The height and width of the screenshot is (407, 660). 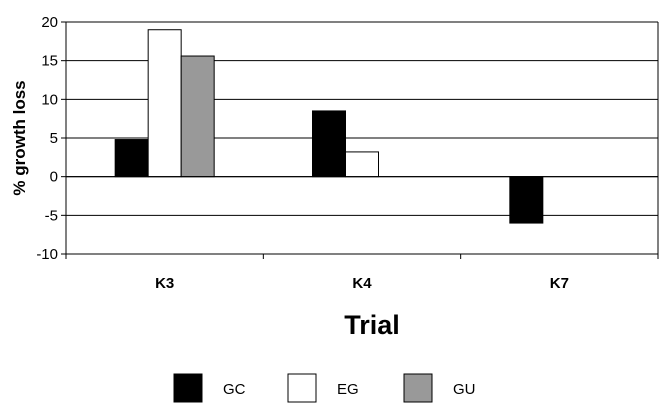 I want to click on y-tick-label: 15, so click(x=49, y=61).